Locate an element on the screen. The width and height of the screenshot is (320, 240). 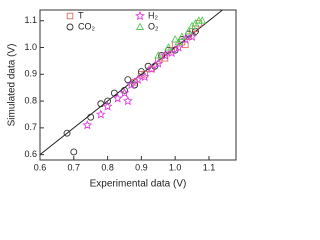
y-tick-label: 0.7 is located at coordinates (30, 127).